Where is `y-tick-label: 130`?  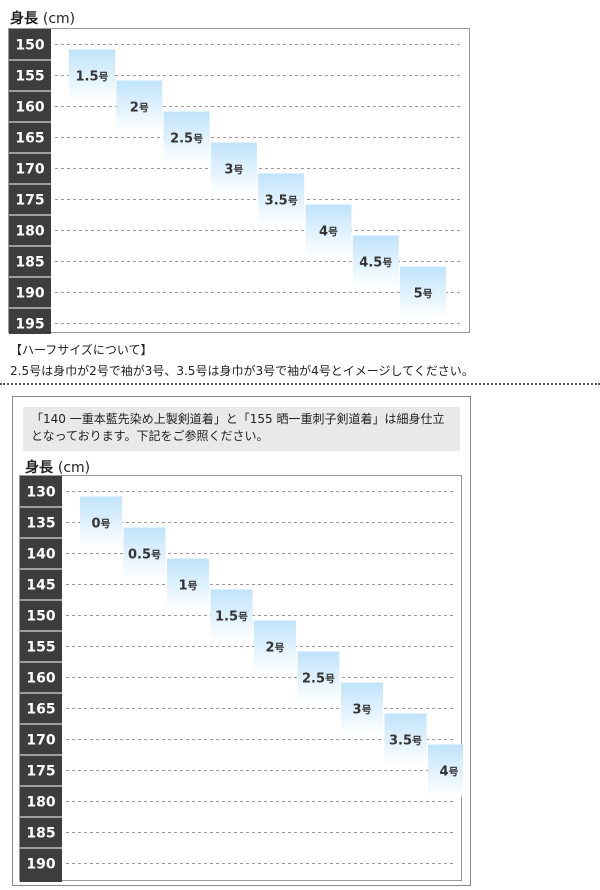 y-tick-label: 130 is located at coordinates (40, 493).